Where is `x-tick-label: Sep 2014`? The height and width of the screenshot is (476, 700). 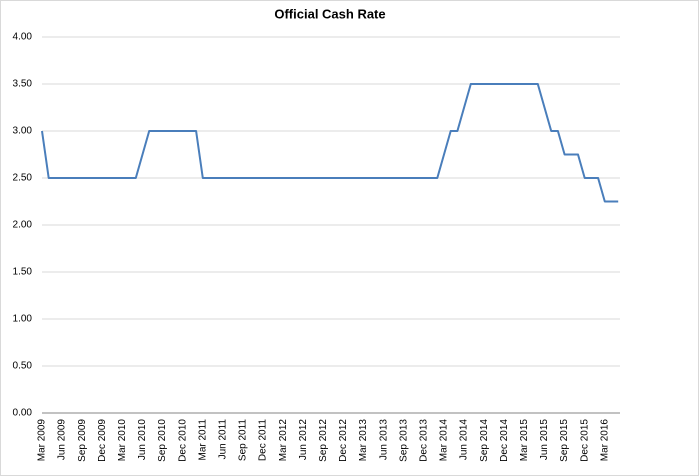
x-tick-label: Sep 2014 is located at coordinates (484, 440).